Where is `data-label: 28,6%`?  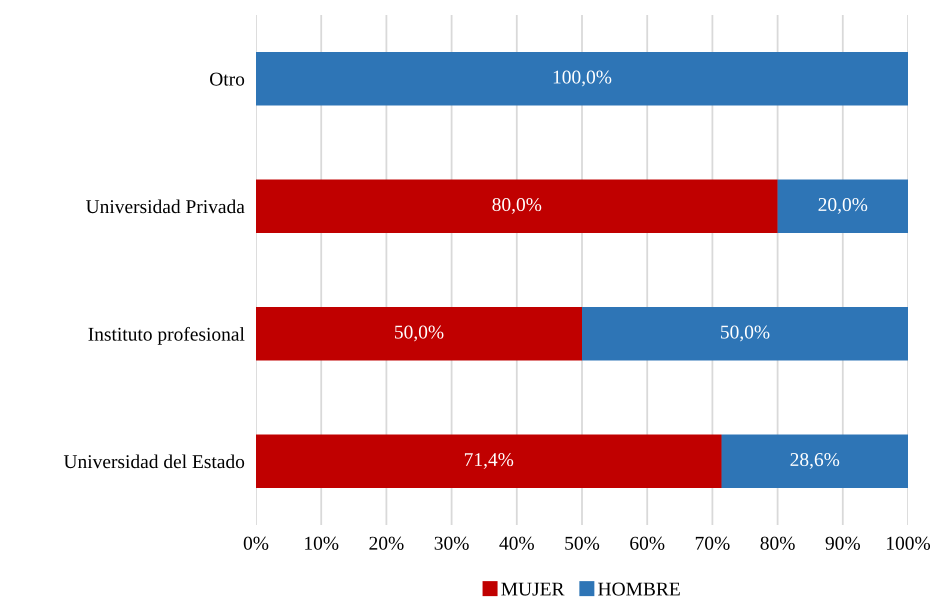 data-label: 28,6% is located at coordinates (815, 460).